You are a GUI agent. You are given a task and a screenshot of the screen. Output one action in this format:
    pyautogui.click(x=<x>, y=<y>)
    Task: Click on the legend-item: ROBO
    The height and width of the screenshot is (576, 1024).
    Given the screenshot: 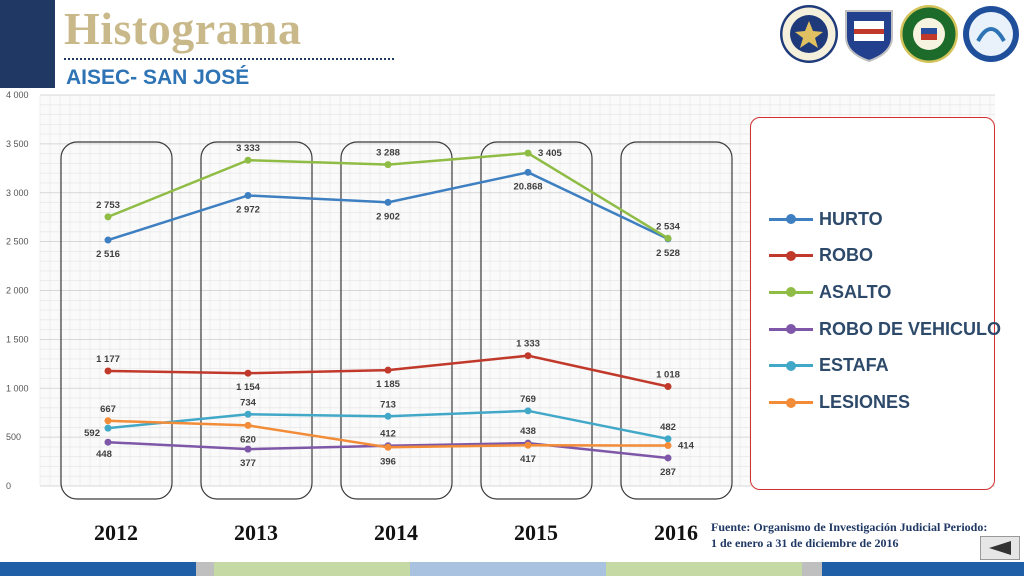 What is the action you would take?
    pyautogui.click(x=821, y=256)
    